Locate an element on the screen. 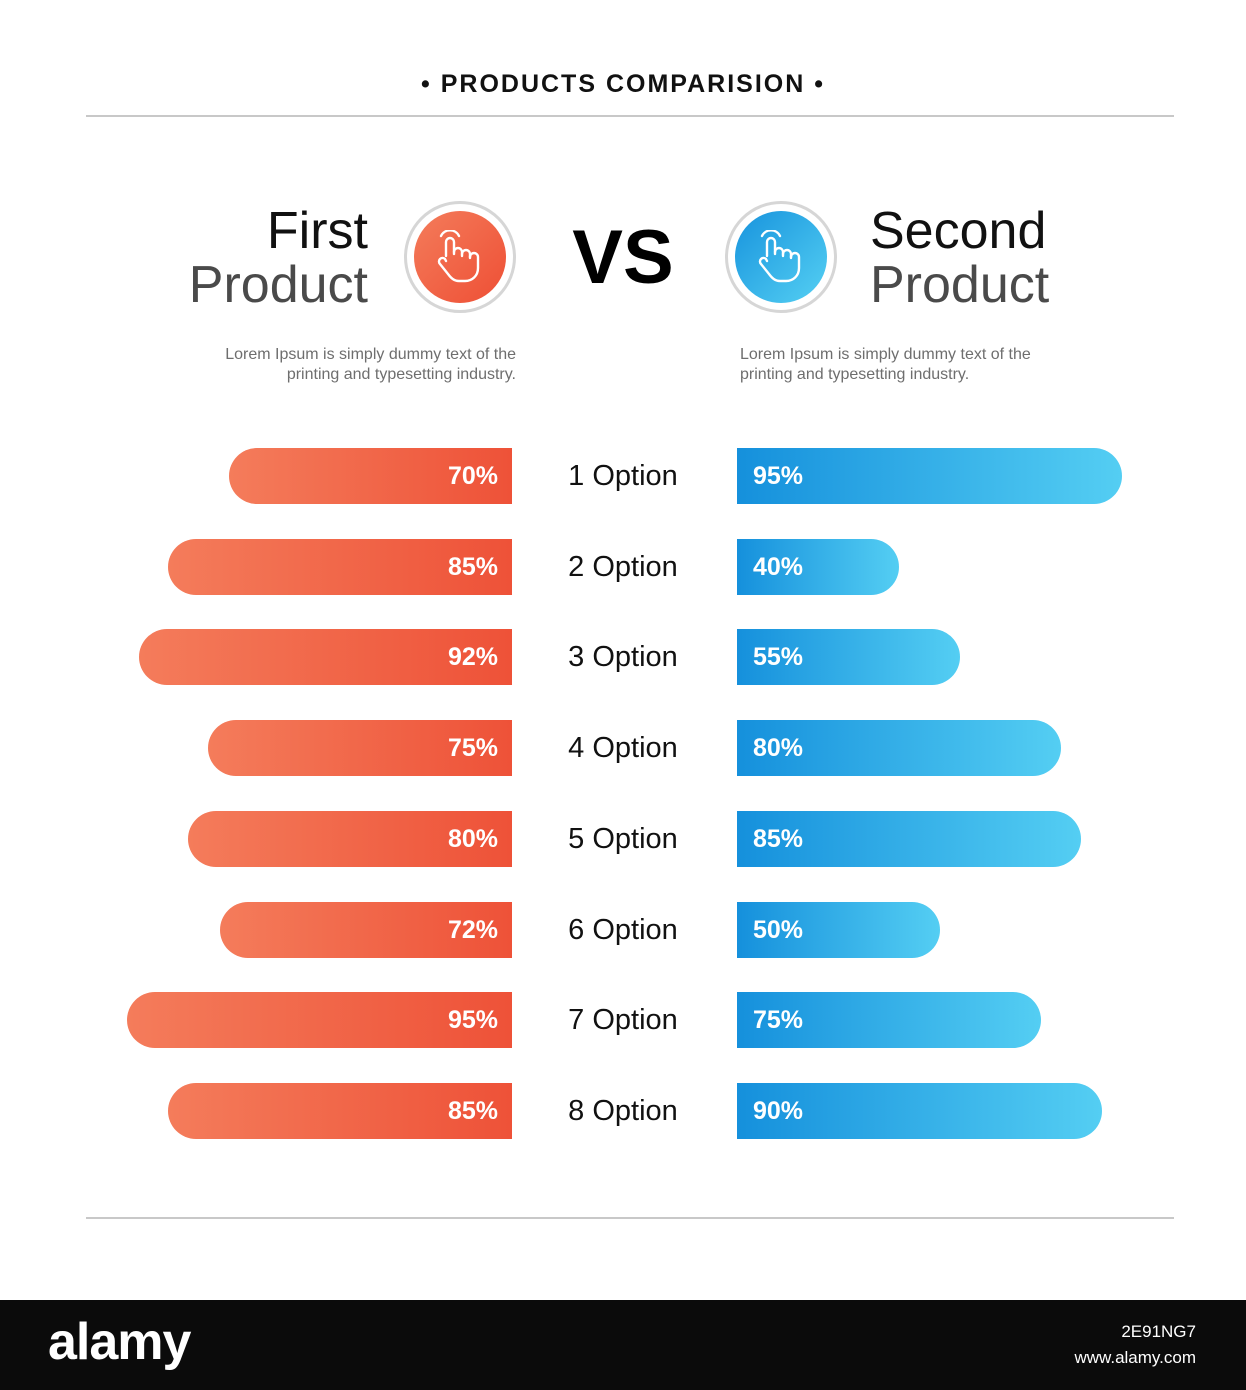 The image size is (1246, 1390). second-product-bar: 85% is located at coordinates (909, 839).